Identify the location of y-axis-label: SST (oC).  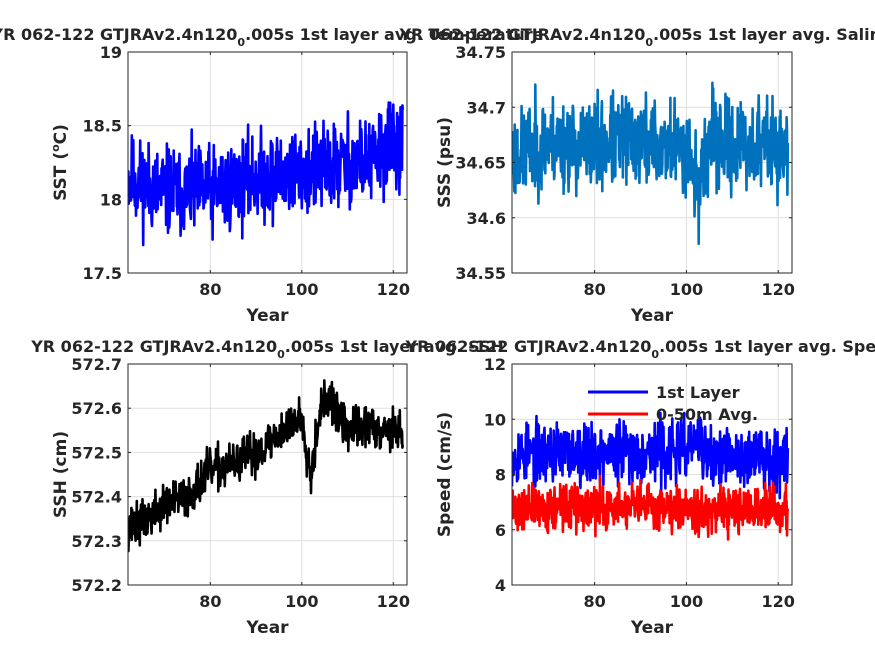
(60, 162).